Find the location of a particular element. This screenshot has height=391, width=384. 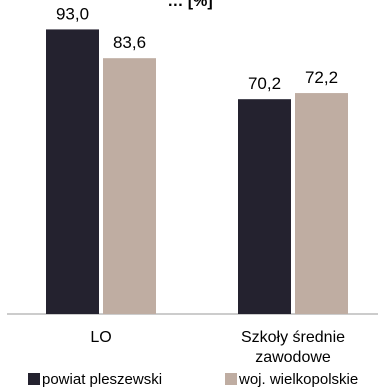

category-labels-group: LO Szkoły średnie zawodowe is located at coordinates (217, 347).